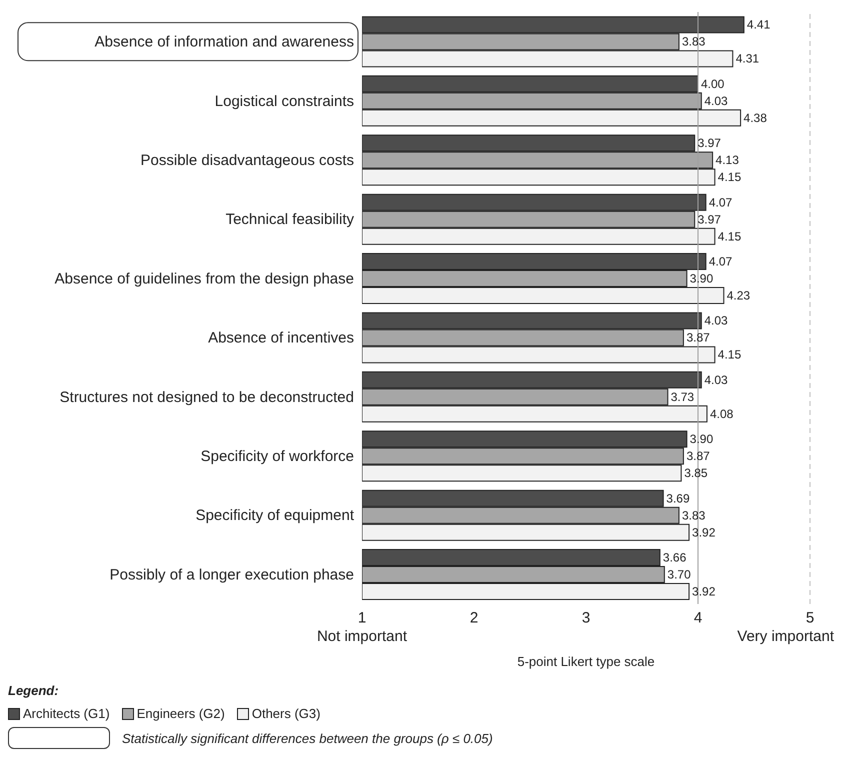  What do you see at coordinates (224, 42) in the screenshot?
I see `y-tick-label: Absence of information and awareness` at bounding box center [224, 42].